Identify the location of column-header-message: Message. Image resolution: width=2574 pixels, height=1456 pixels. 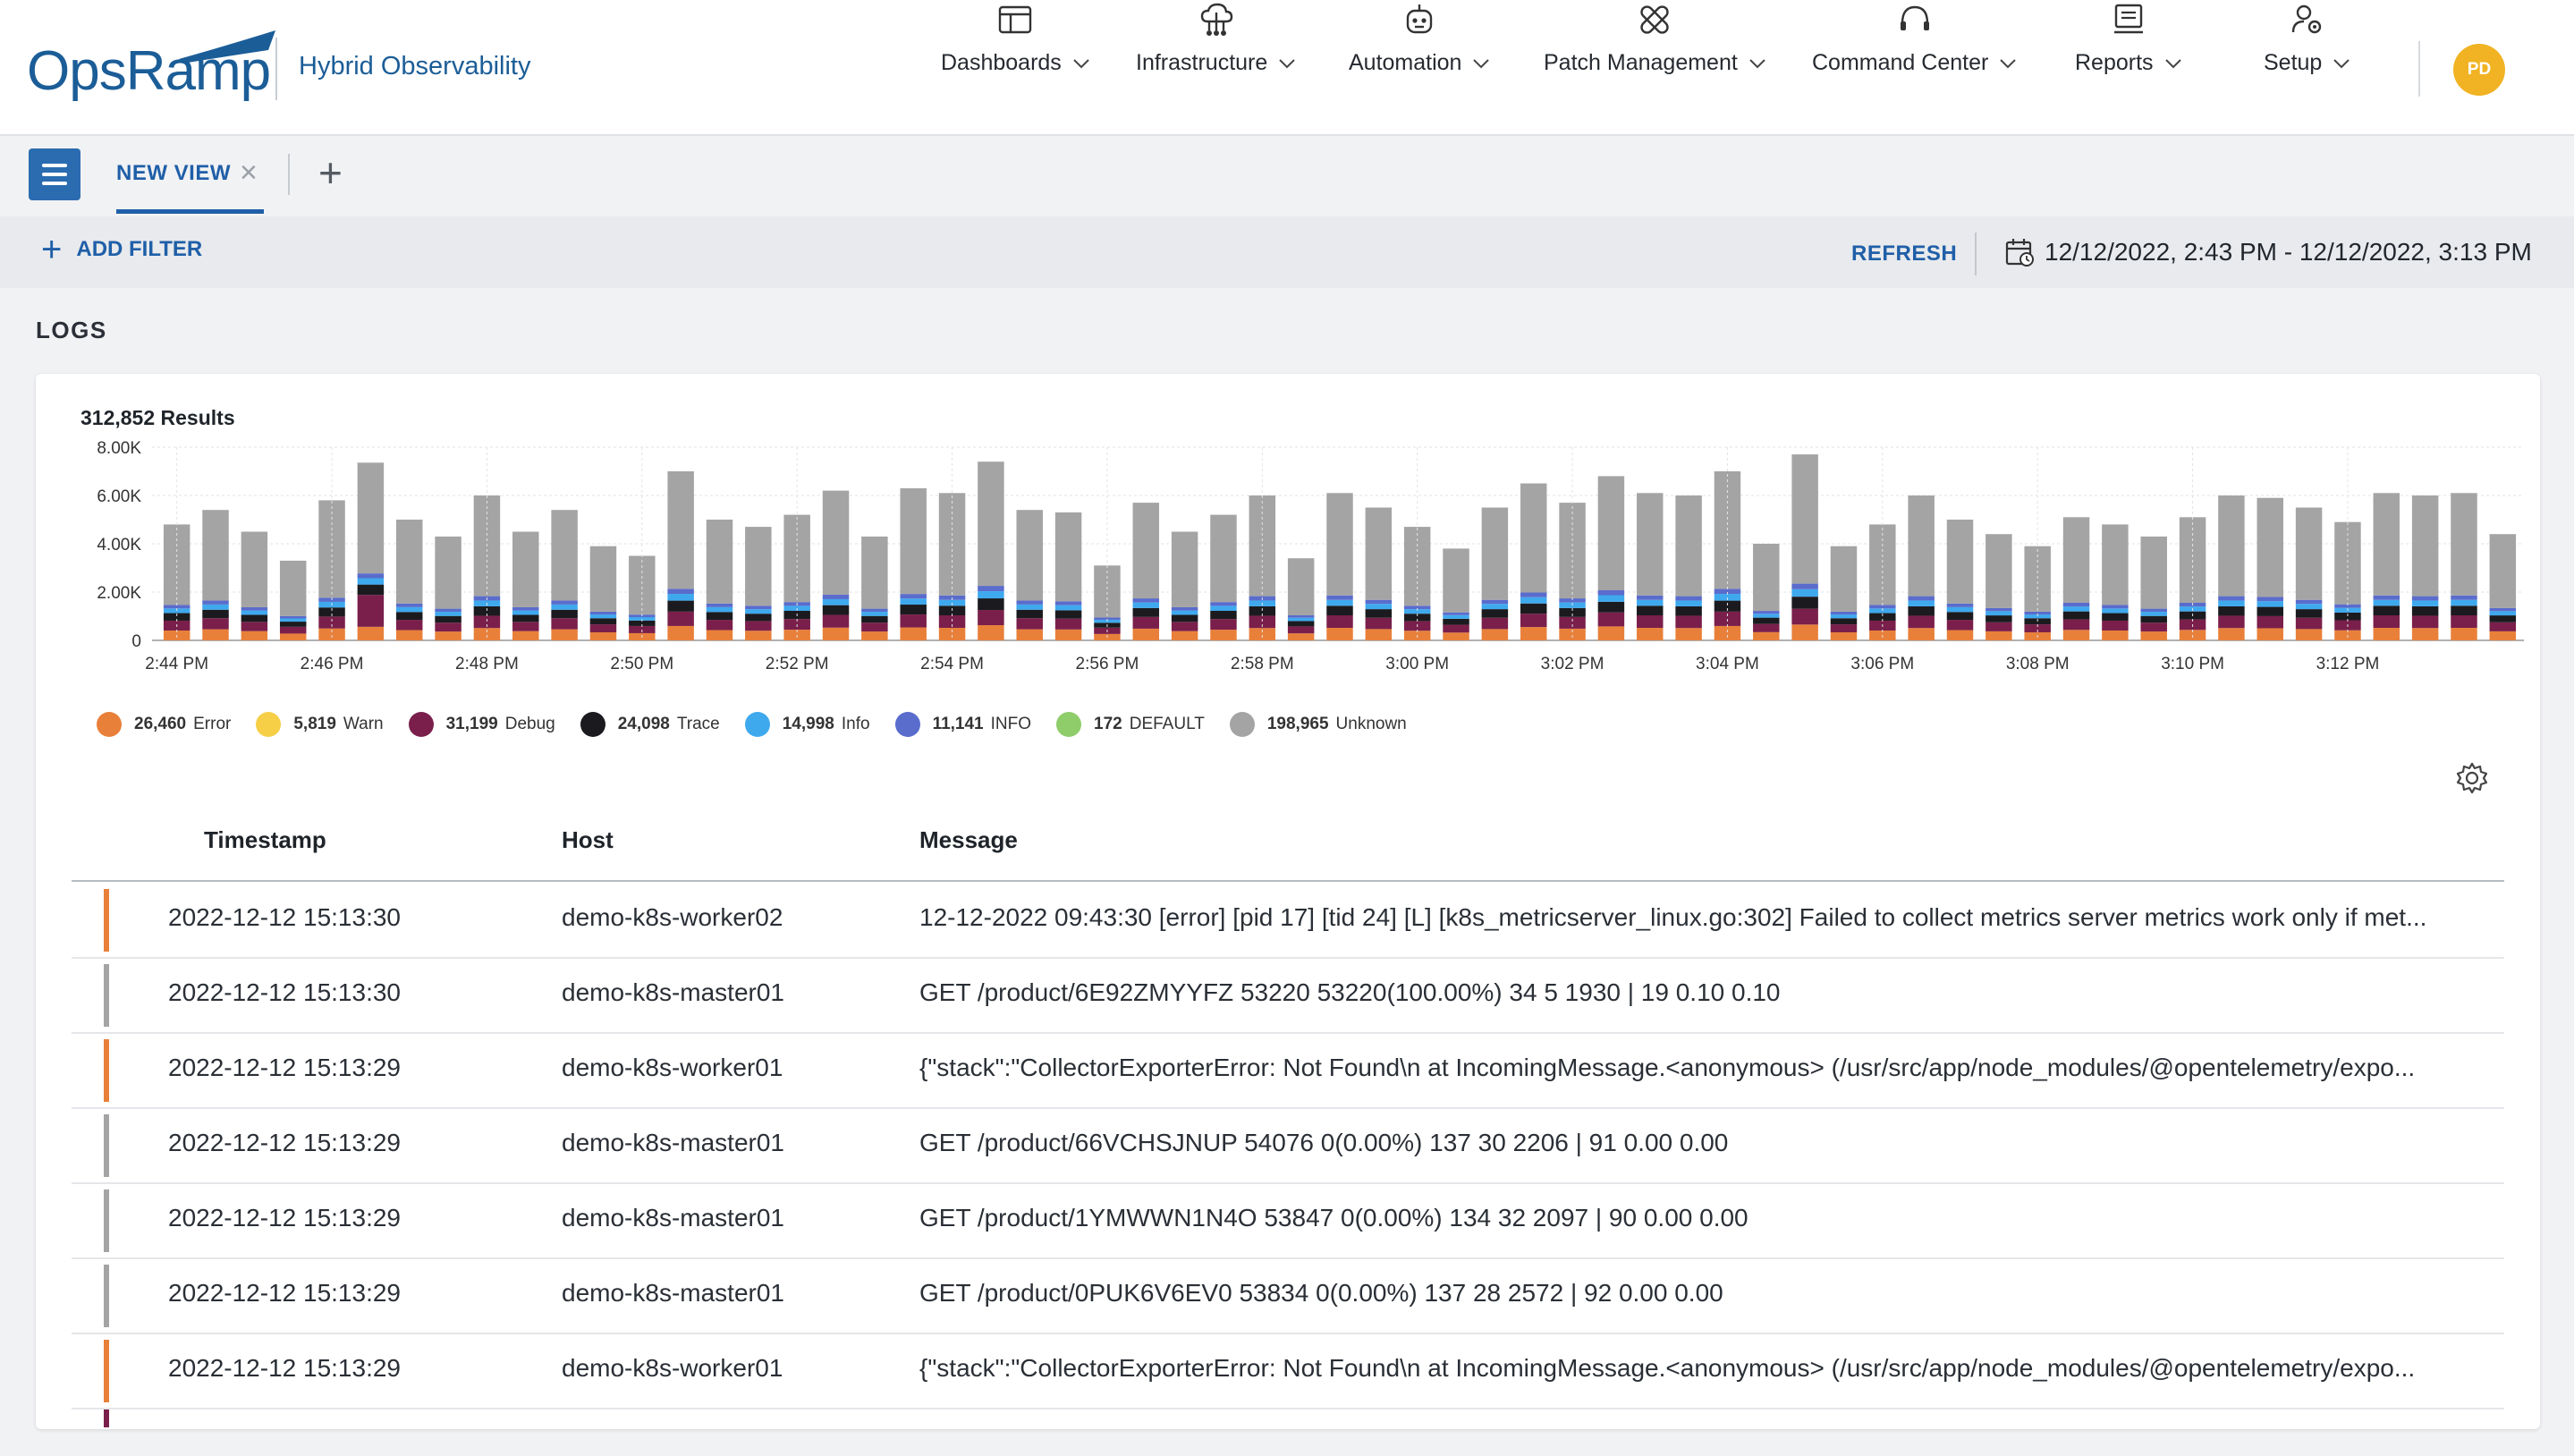
(968, 839).